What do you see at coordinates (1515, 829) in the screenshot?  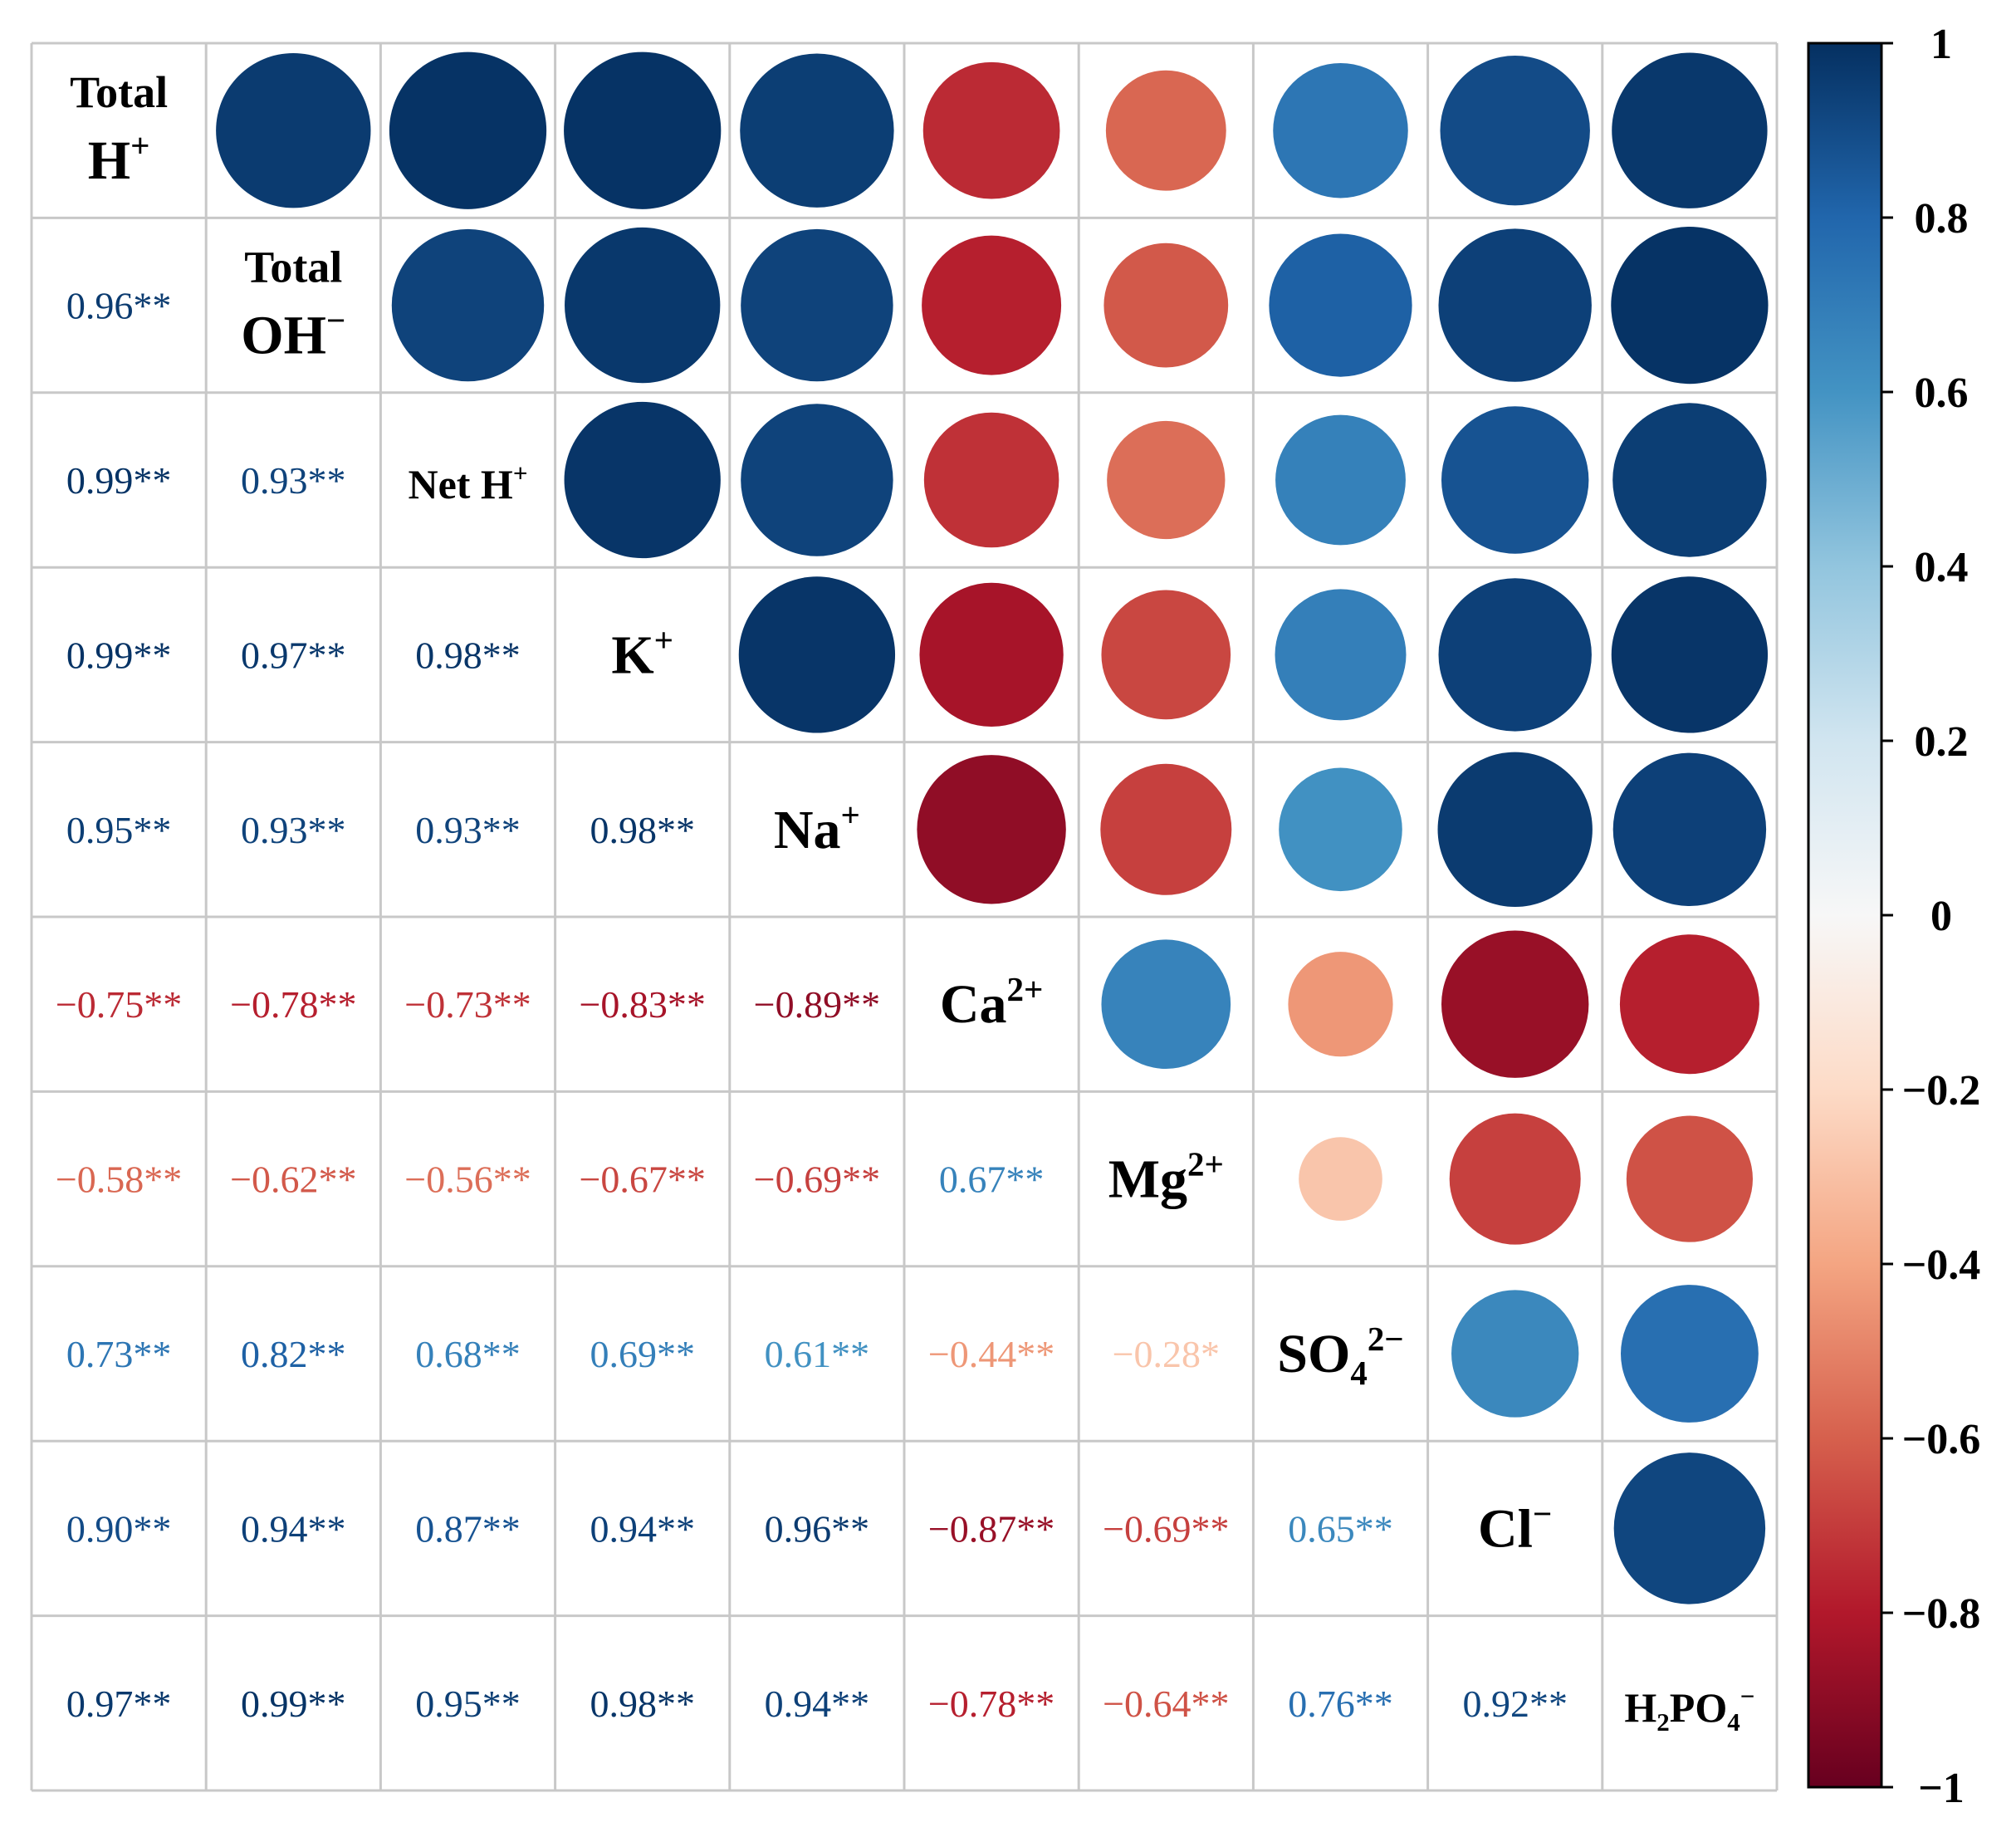 I see `corr-circle-Na-Cl` at bounding box center [1515, 829].